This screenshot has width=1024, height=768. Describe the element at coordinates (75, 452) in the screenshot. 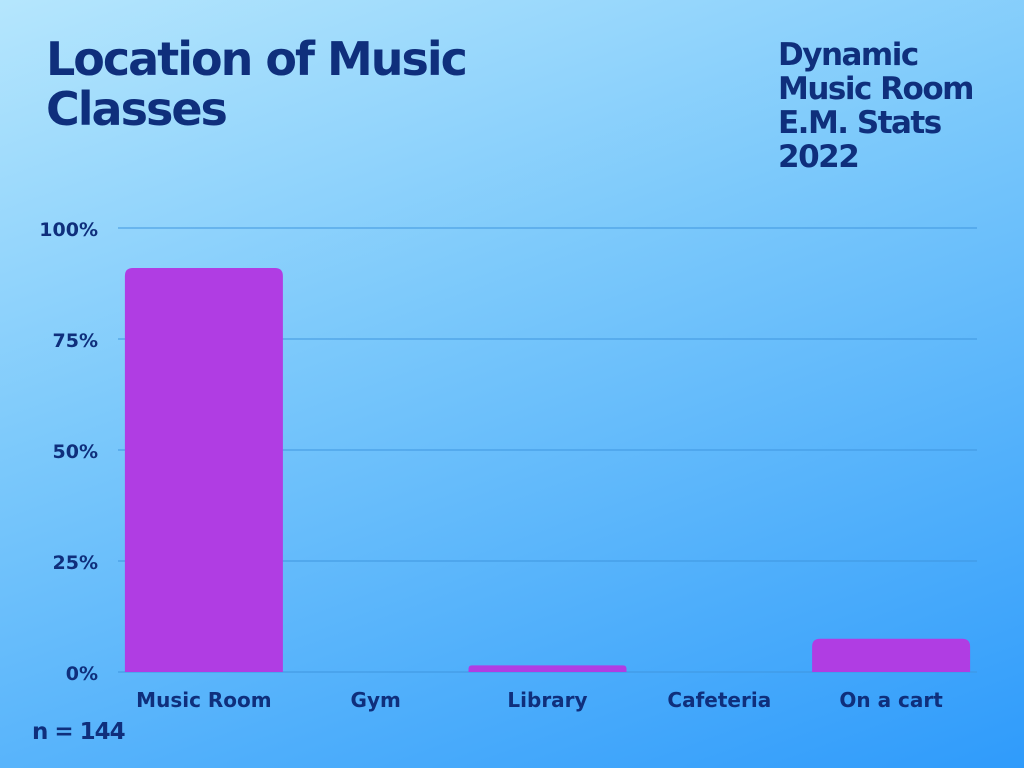

I see `y-tick-label: 50%` at that location.